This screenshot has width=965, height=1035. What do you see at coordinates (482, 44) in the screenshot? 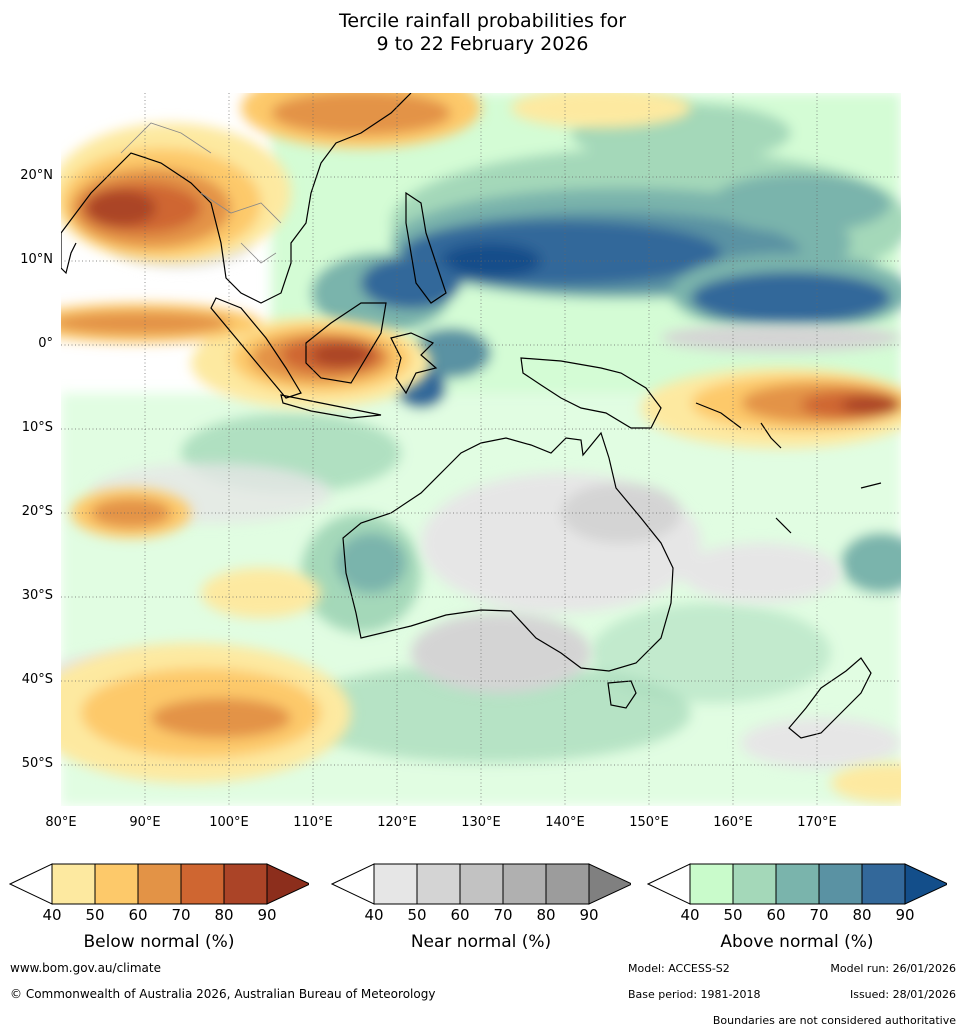
I see `title-line-2: 9 to 22 February 2026` at bounding box center [482, 44].